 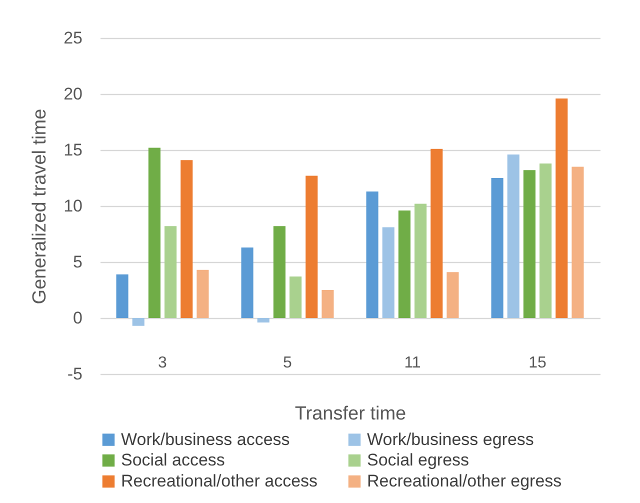 I want to click on legend-label: Work/business egress, so click(x=450, y=439).